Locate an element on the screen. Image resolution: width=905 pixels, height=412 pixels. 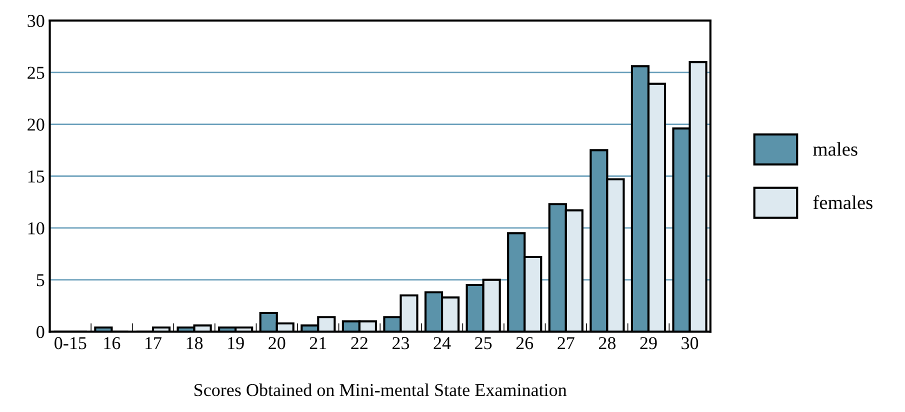
x-tick-label: 0-15 is located at coordinates (70, 343).